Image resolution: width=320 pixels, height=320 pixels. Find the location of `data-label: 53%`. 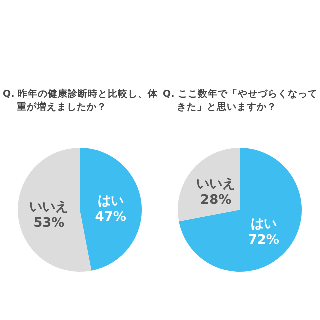

data-label: 53% is located at coordinates (49, 223).